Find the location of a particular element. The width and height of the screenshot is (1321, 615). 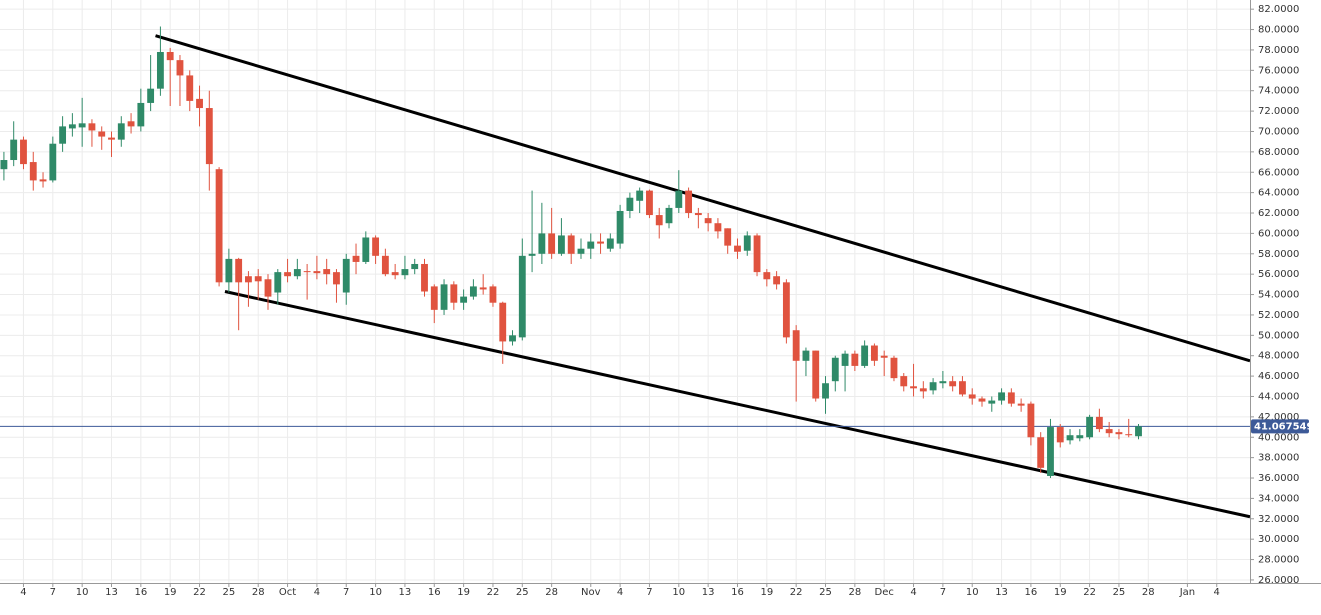

y-tick-label: 26.0000 is located at coordinates (1278, 580).